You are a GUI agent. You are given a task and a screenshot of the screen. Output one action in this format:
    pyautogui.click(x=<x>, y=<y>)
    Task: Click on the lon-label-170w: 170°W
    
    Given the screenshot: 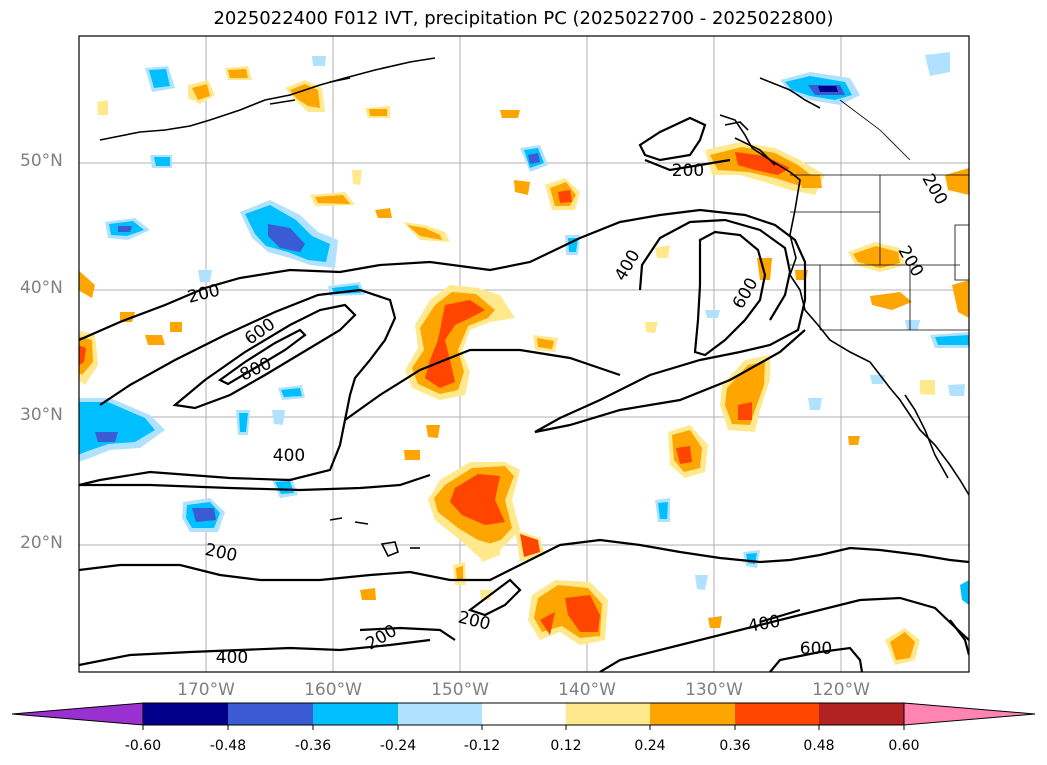 What is the action you would take?
    pyautogui.click(x=206, y=690)
    